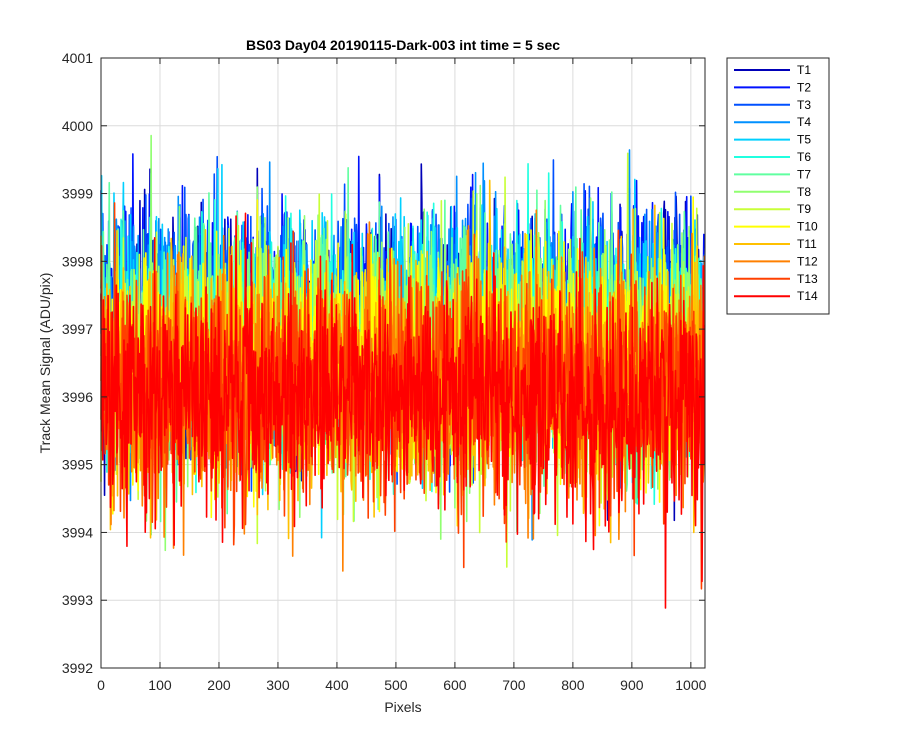  I want to click on legend-box, so click(778, 186).